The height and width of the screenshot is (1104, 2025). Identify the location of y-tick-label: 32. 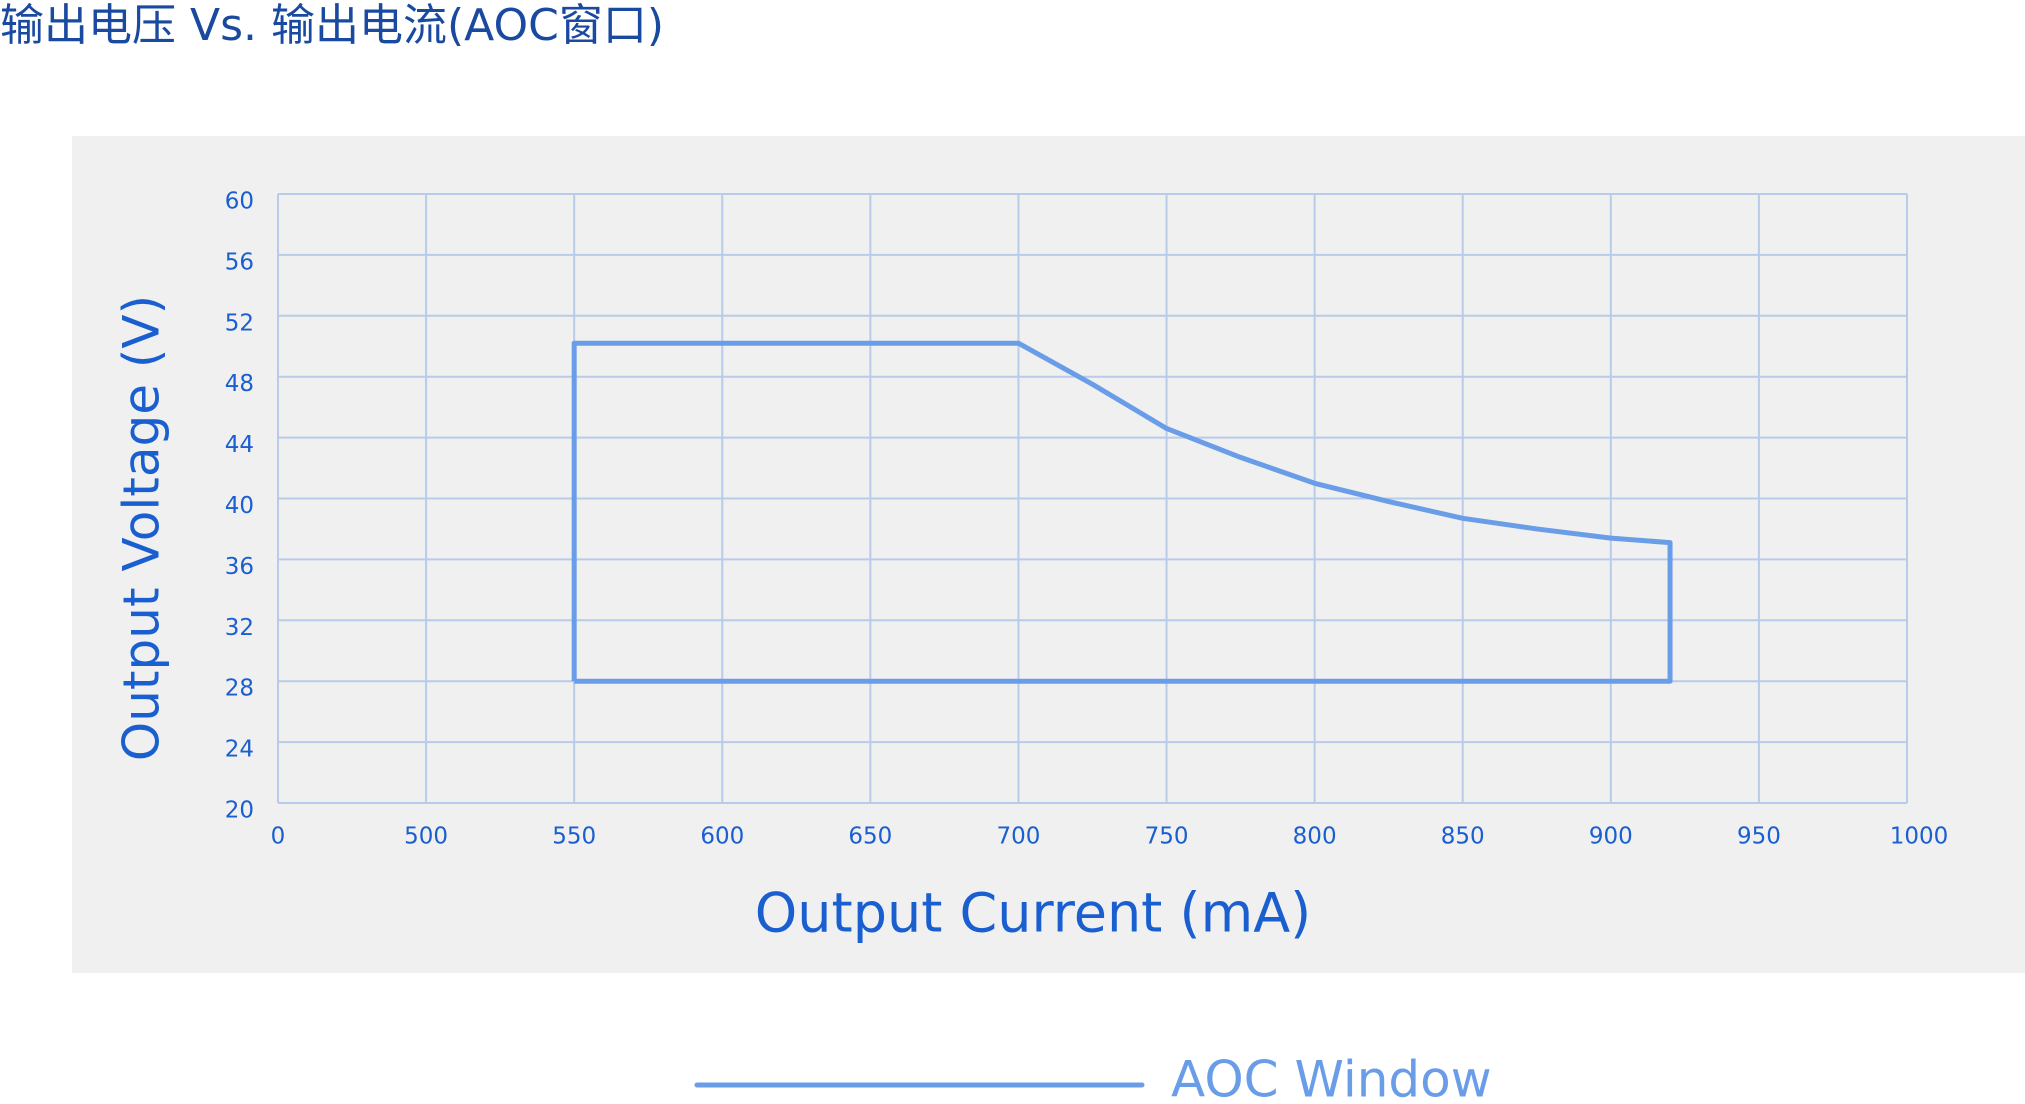
(239, 628).